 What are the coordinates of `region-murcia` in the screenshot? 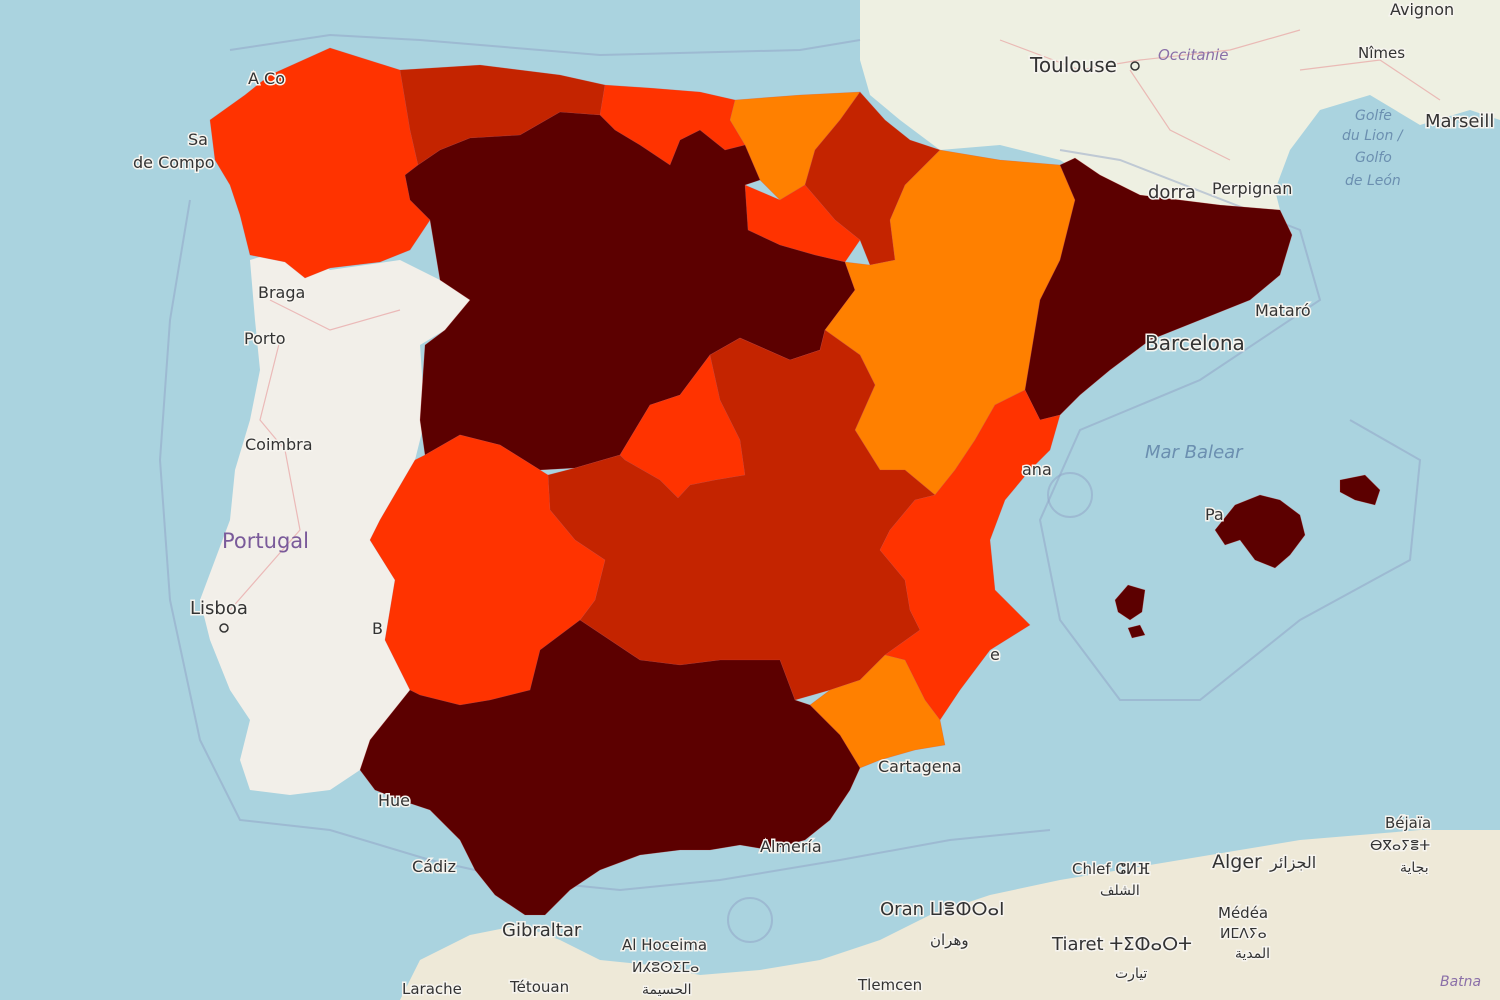 It's located at (877, 711).